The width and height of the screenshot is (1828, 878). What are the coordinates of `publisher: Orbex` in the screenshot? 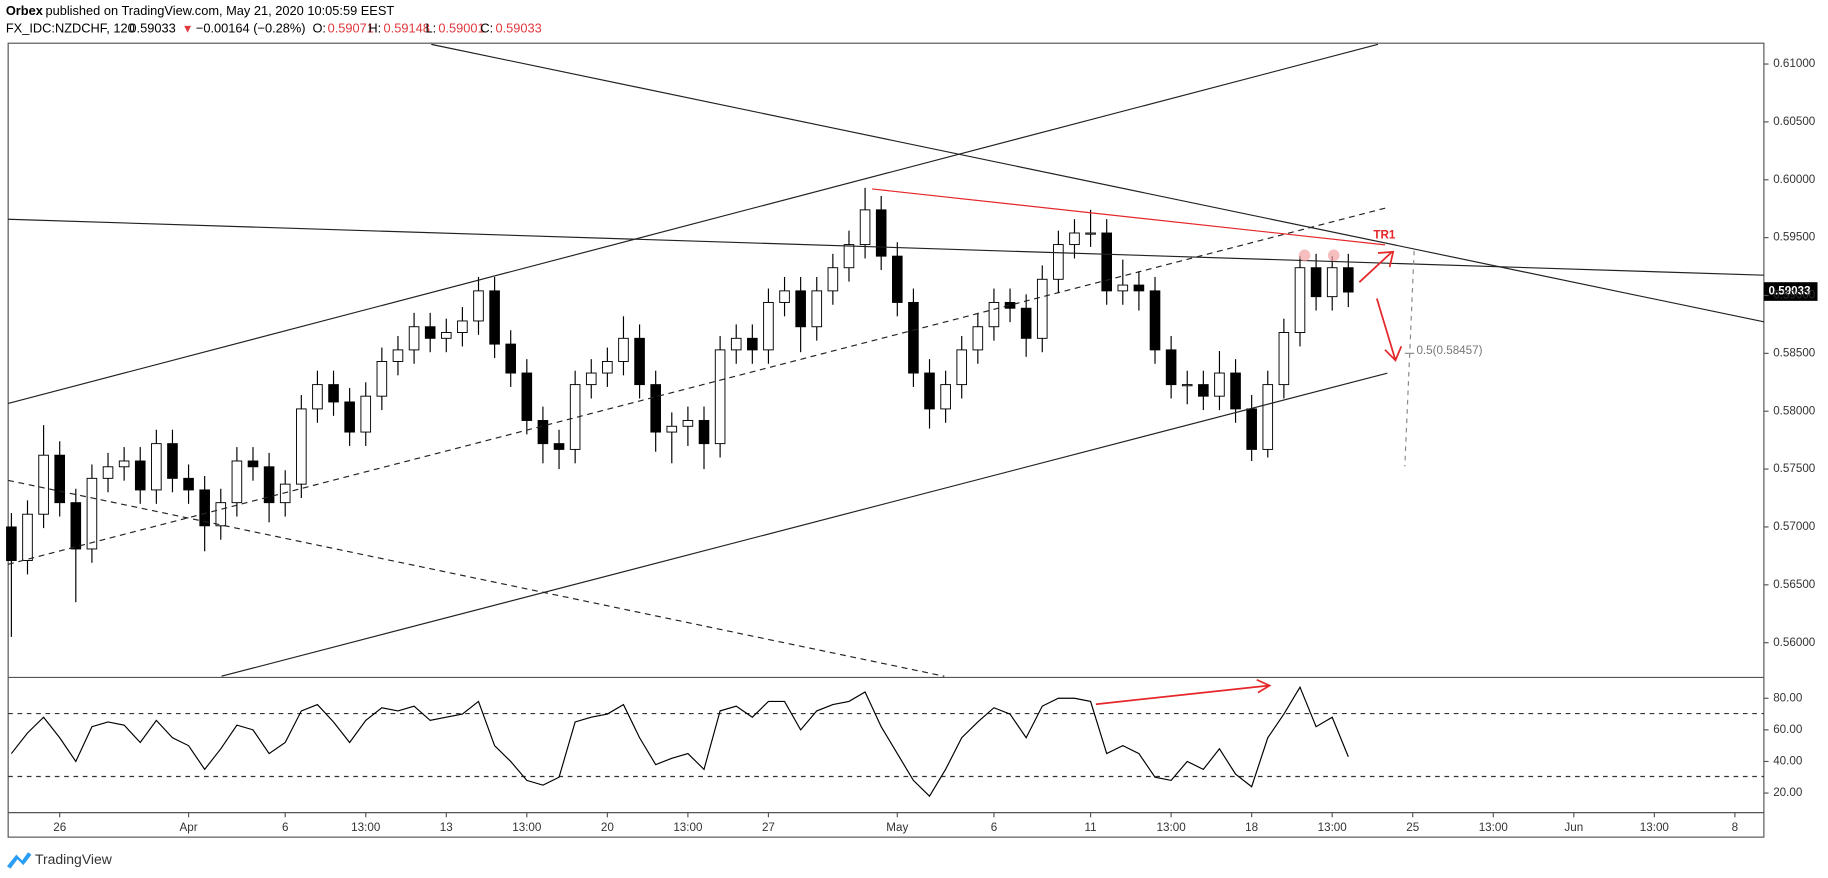 It's located at (25, 10).